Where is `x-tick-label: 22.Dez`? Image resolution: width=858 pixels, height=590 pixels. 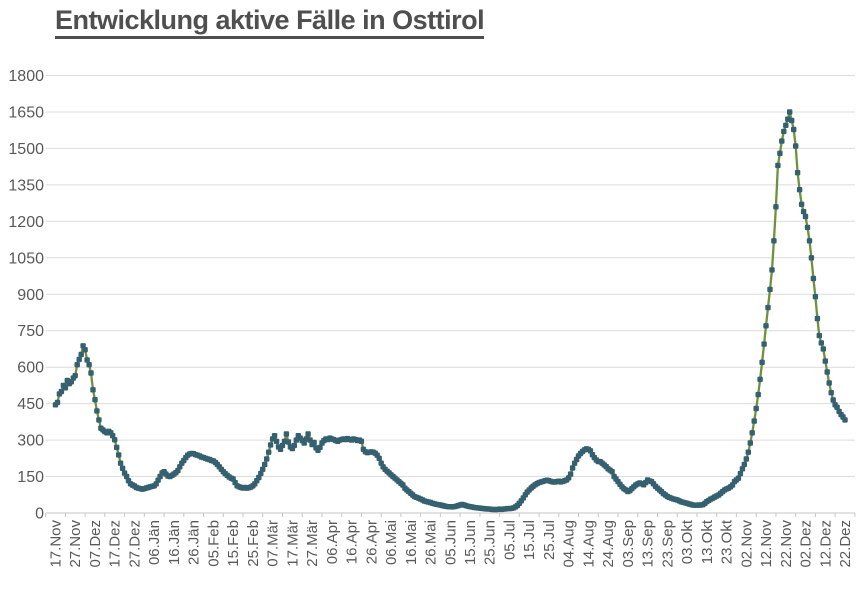 x-tick-label: 22.Dez is located at coordinates (845, 544).